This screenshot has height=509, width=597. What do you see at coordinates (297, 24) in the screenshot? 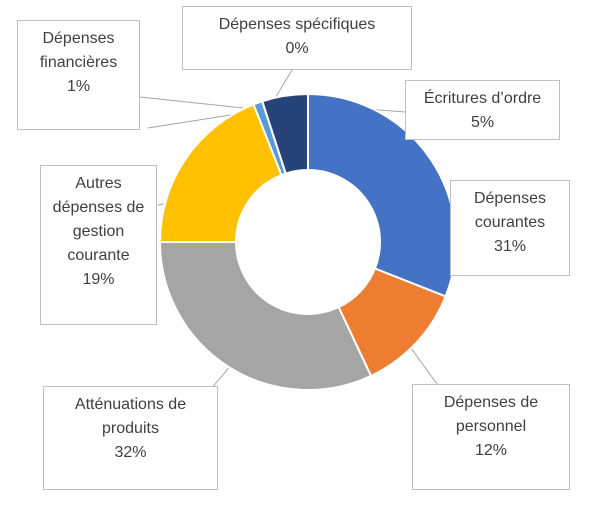
I see `category-name: Dépenses spécifiques` at bounding box center [297, 24].